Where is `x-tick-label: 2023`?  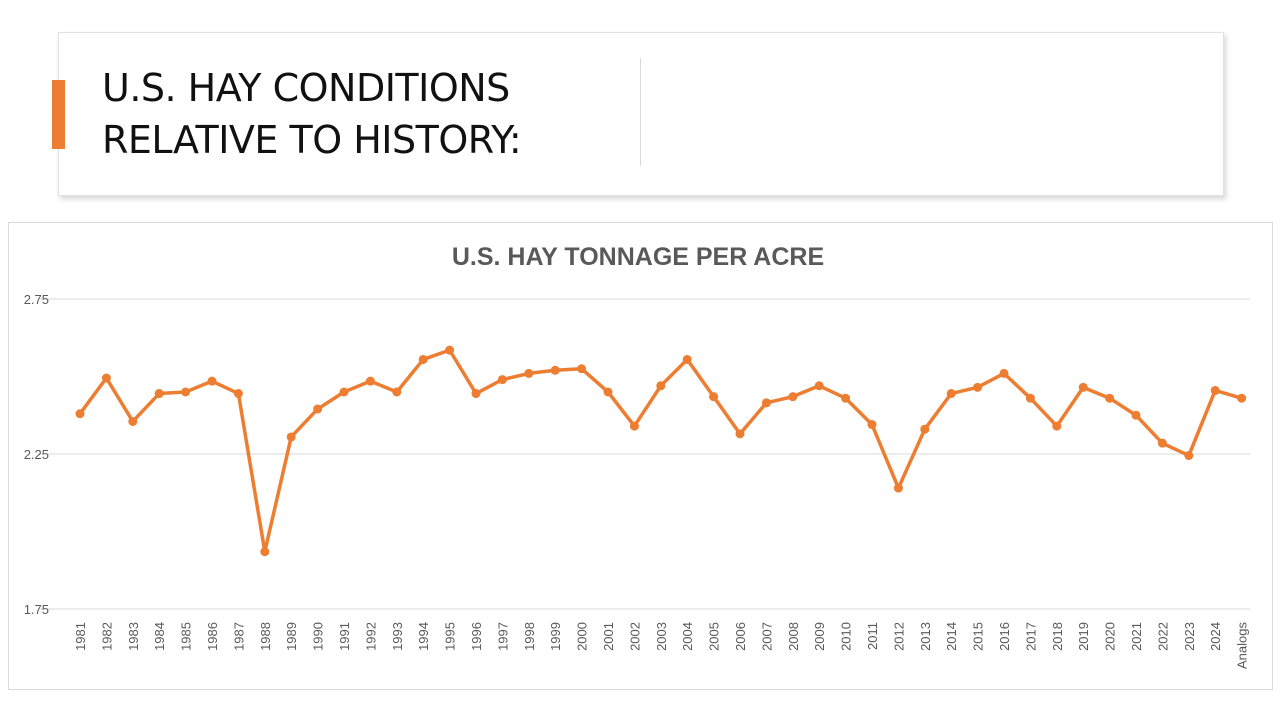
x-tick-label: 2023 is located at coordinates (1189, 636).